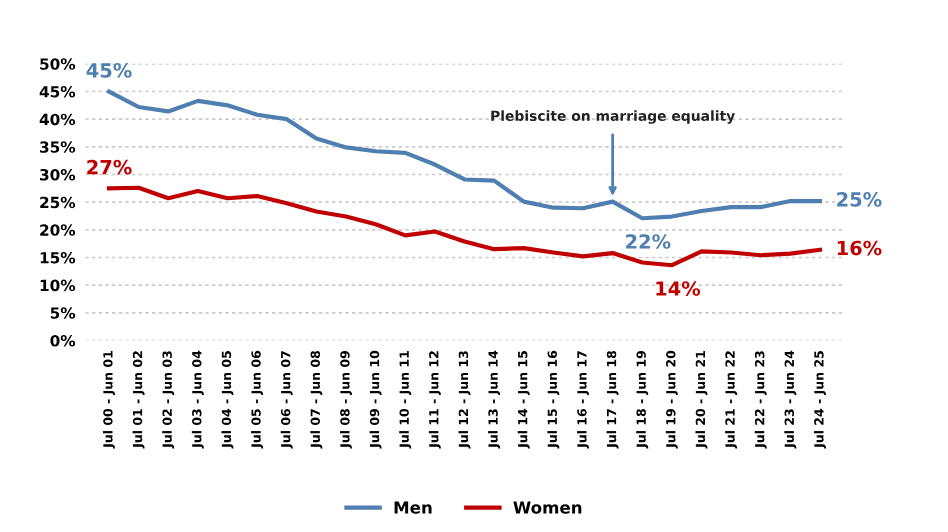  What do you see at coordinates (109, 70) in the screenshot?
I see `annotation: 45%` at bounding box center [109, 70].